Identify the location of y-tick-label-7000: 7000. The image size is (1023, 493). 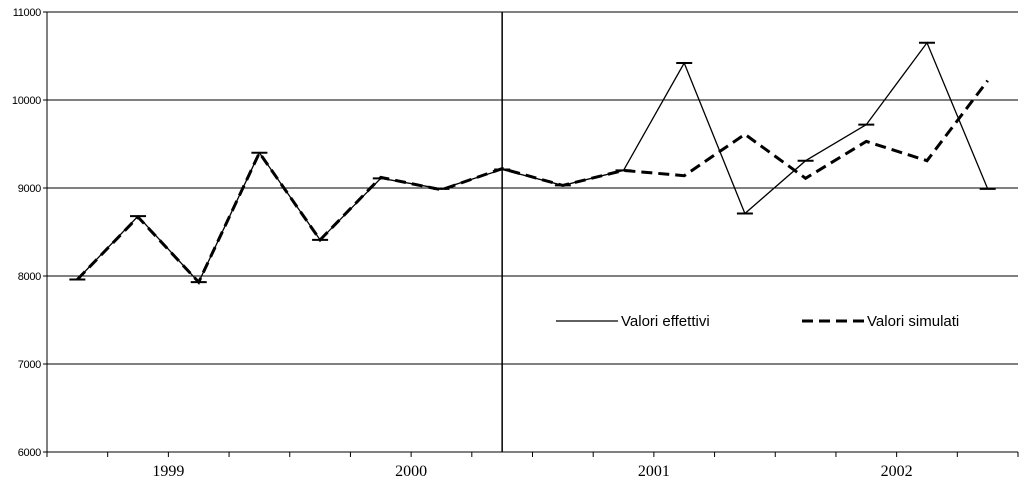
(29, 365).